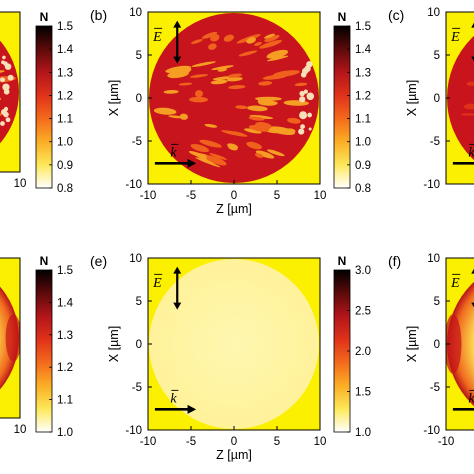 This screenshot has width=474, height=474. I want to click on panel-1: 10 N 1.5 1.4 1.3 1.2 1.1 1.0 0.9 0.8, so click(37, 102).